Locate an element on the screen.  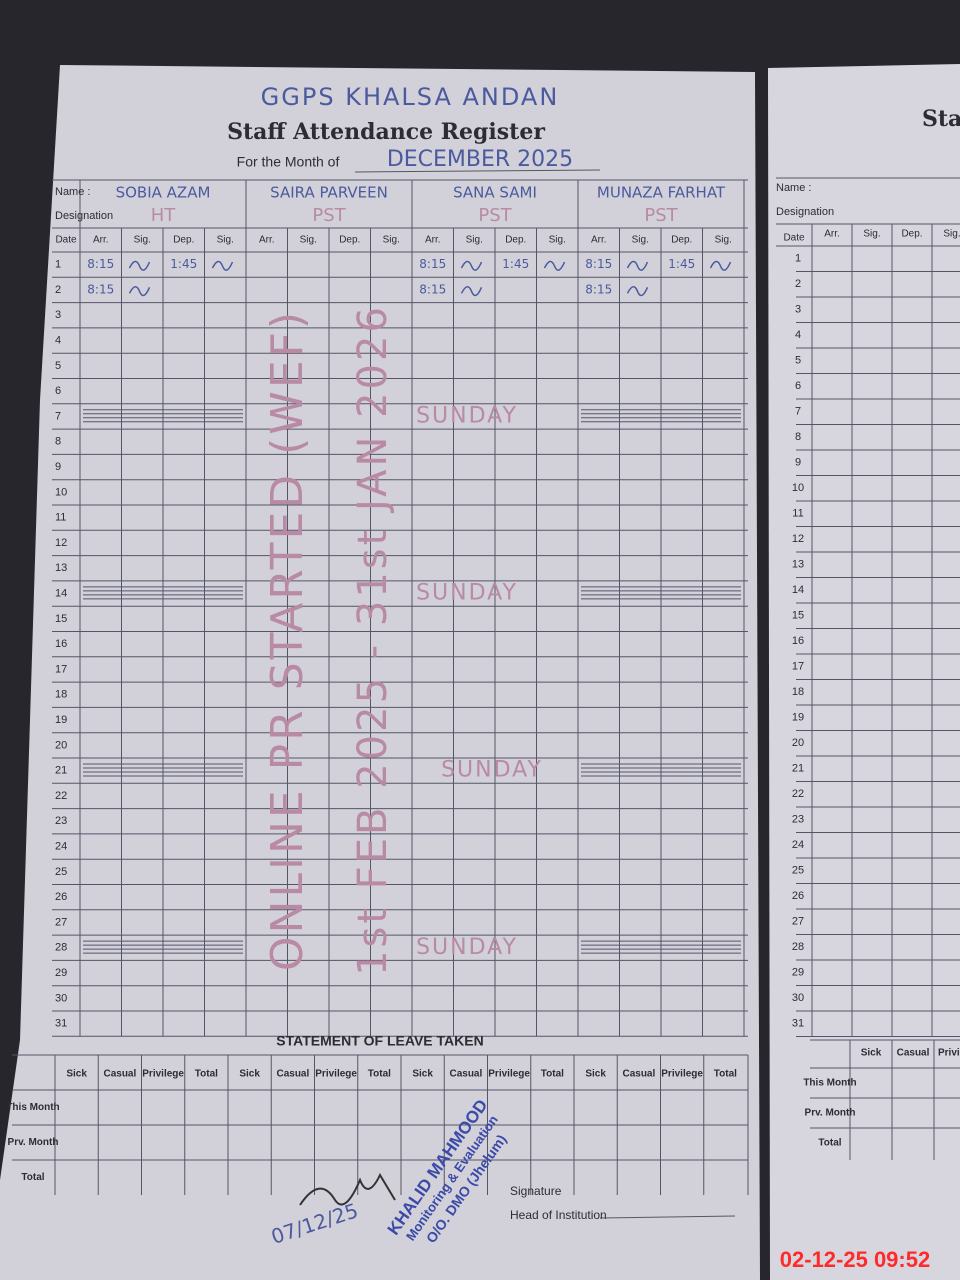
date-number: 21 is located at coordinates (61, 771).